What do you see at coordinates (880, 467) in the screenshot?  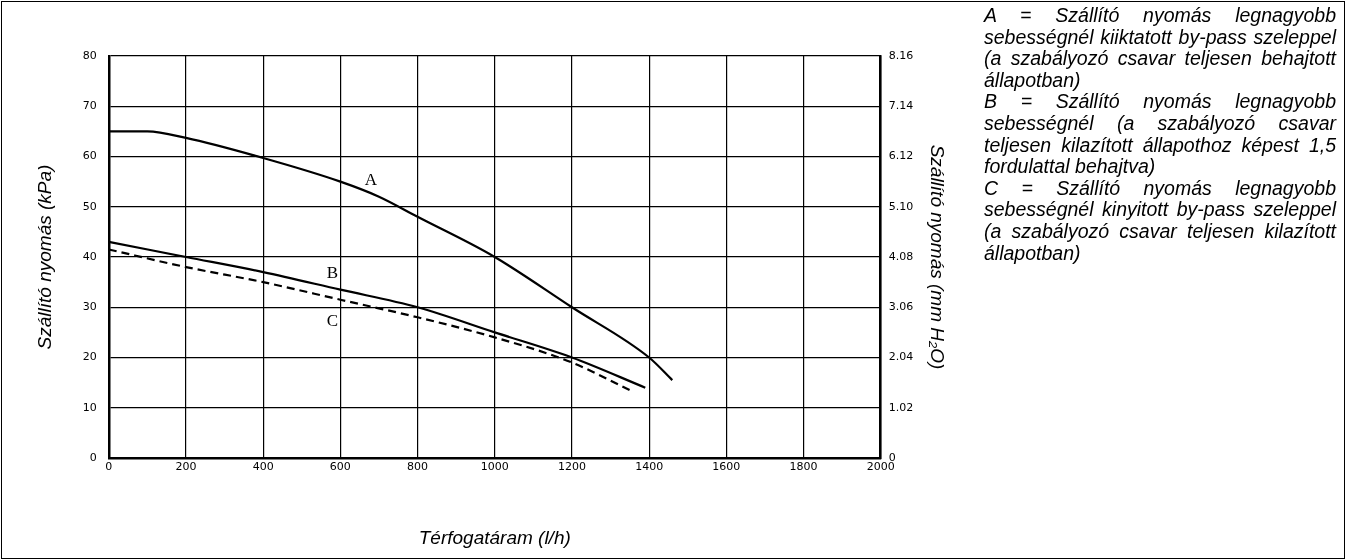 I see `x-tick-label: 2000` at bounding box center [880, 467].